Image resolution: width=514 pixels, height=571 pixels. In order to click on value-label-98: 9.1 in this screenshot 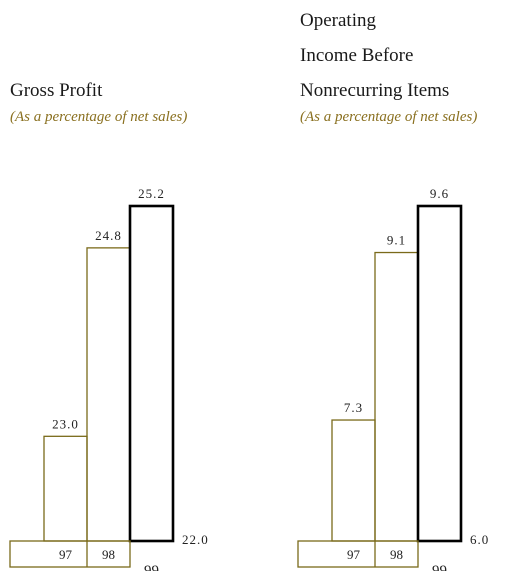, I will do `click(396, 240)`.